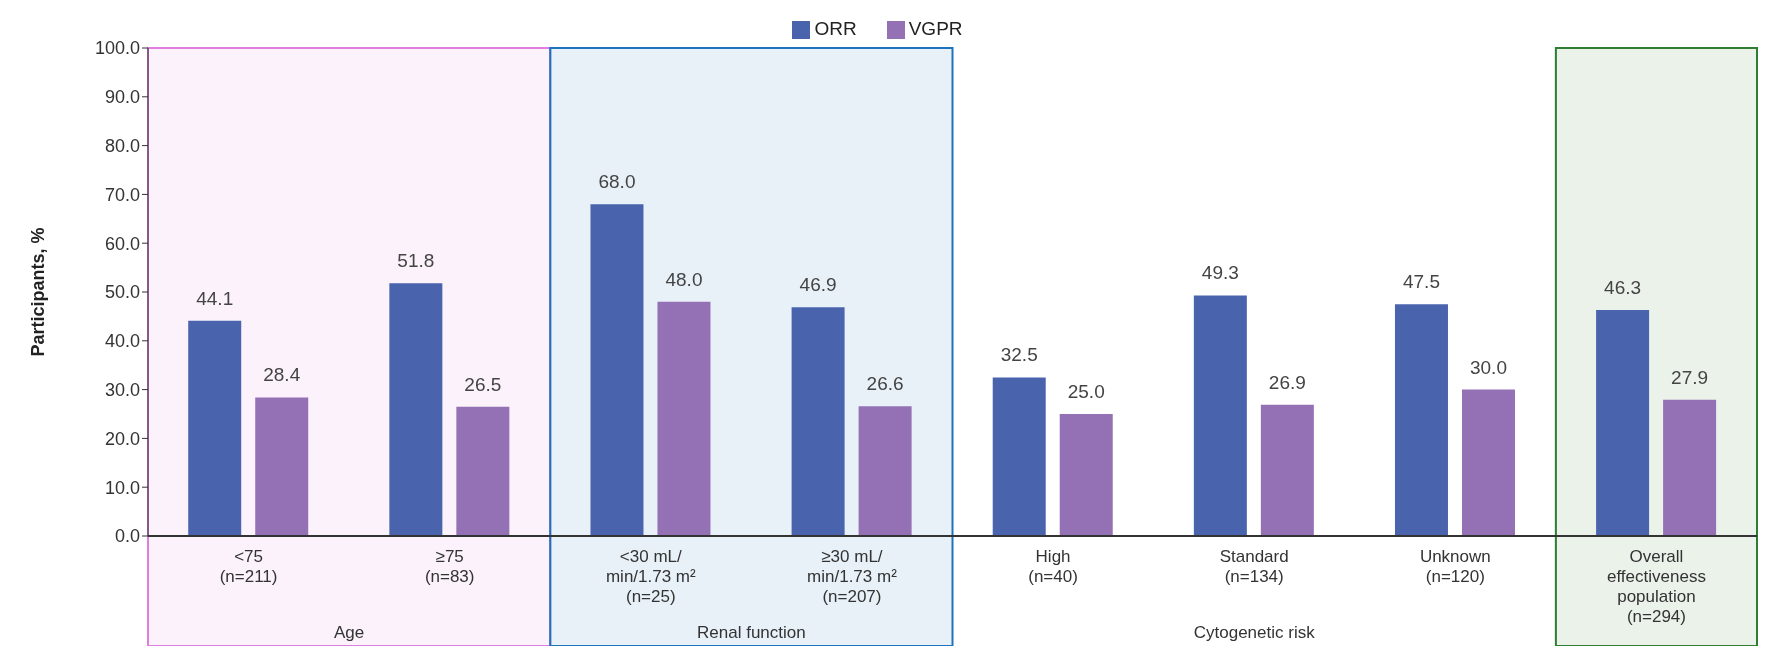 The height and width of the screenshot is (654, 1785). I want to click on x-tick-label: ≥75 (n=83), so click(449, 566).